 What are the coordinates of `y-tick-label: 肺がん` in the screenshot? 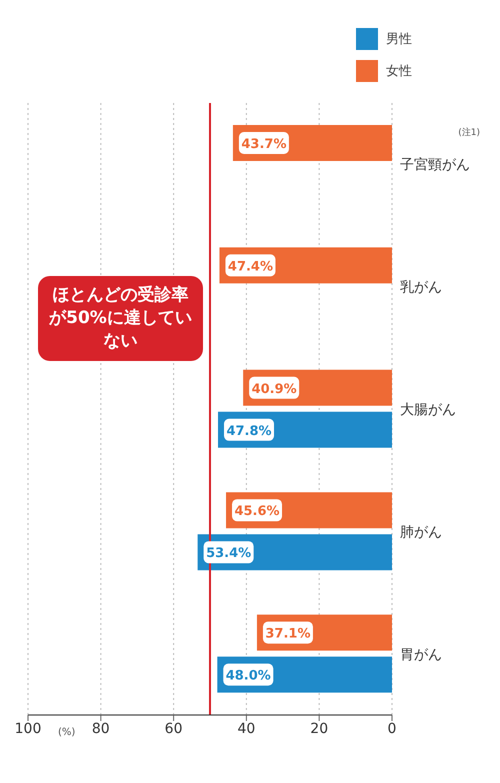 It's located at (421, 532).